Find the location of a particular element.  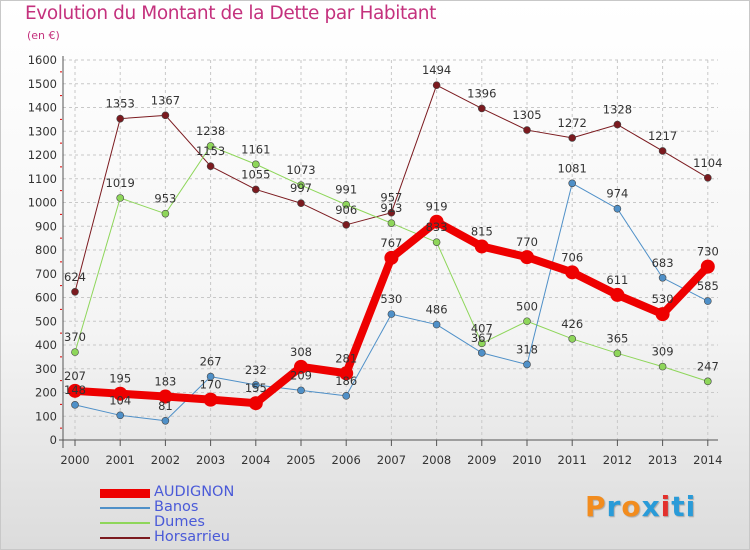

data-label-banos: 683 is located at coordinates (663, 263).